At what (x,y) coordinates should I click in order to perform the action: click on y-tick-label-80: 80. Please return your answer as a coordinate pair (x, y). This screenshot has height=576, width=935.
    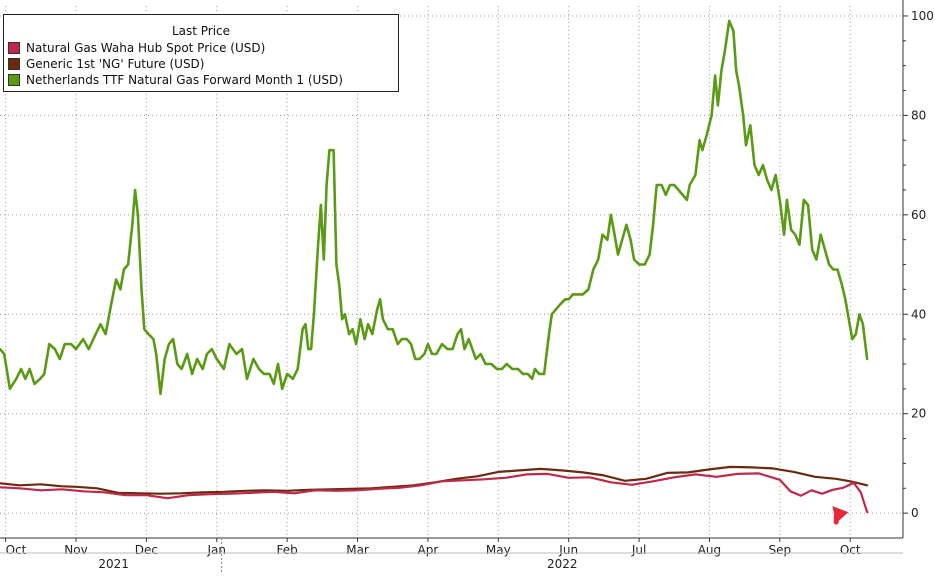
    Looking at the image, I should click on (918, 115).